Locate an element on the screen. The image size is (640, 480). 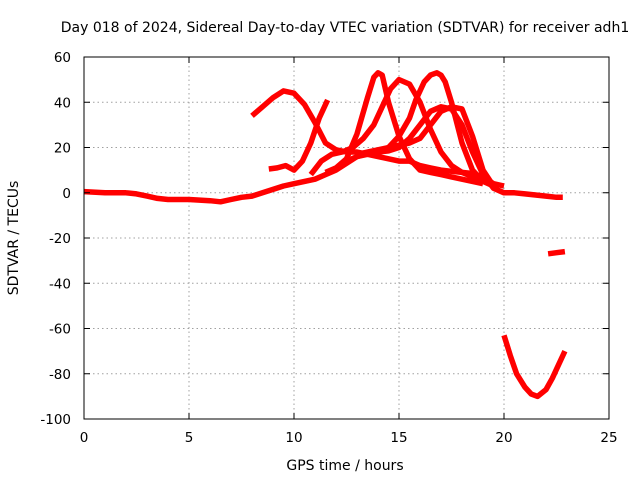
y-tick-label: -40 is located at coordinates (60, 284).